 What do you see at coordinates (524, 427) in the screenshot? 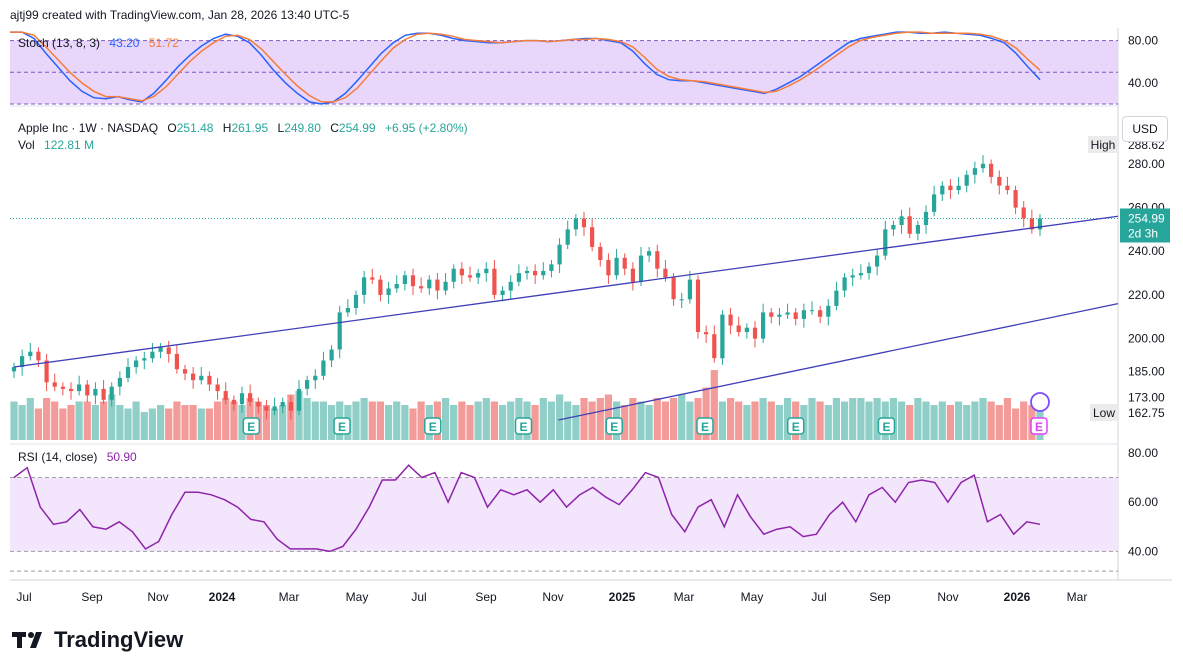
I see `earnings-marker-label: E` at bounding box center [524, 427].